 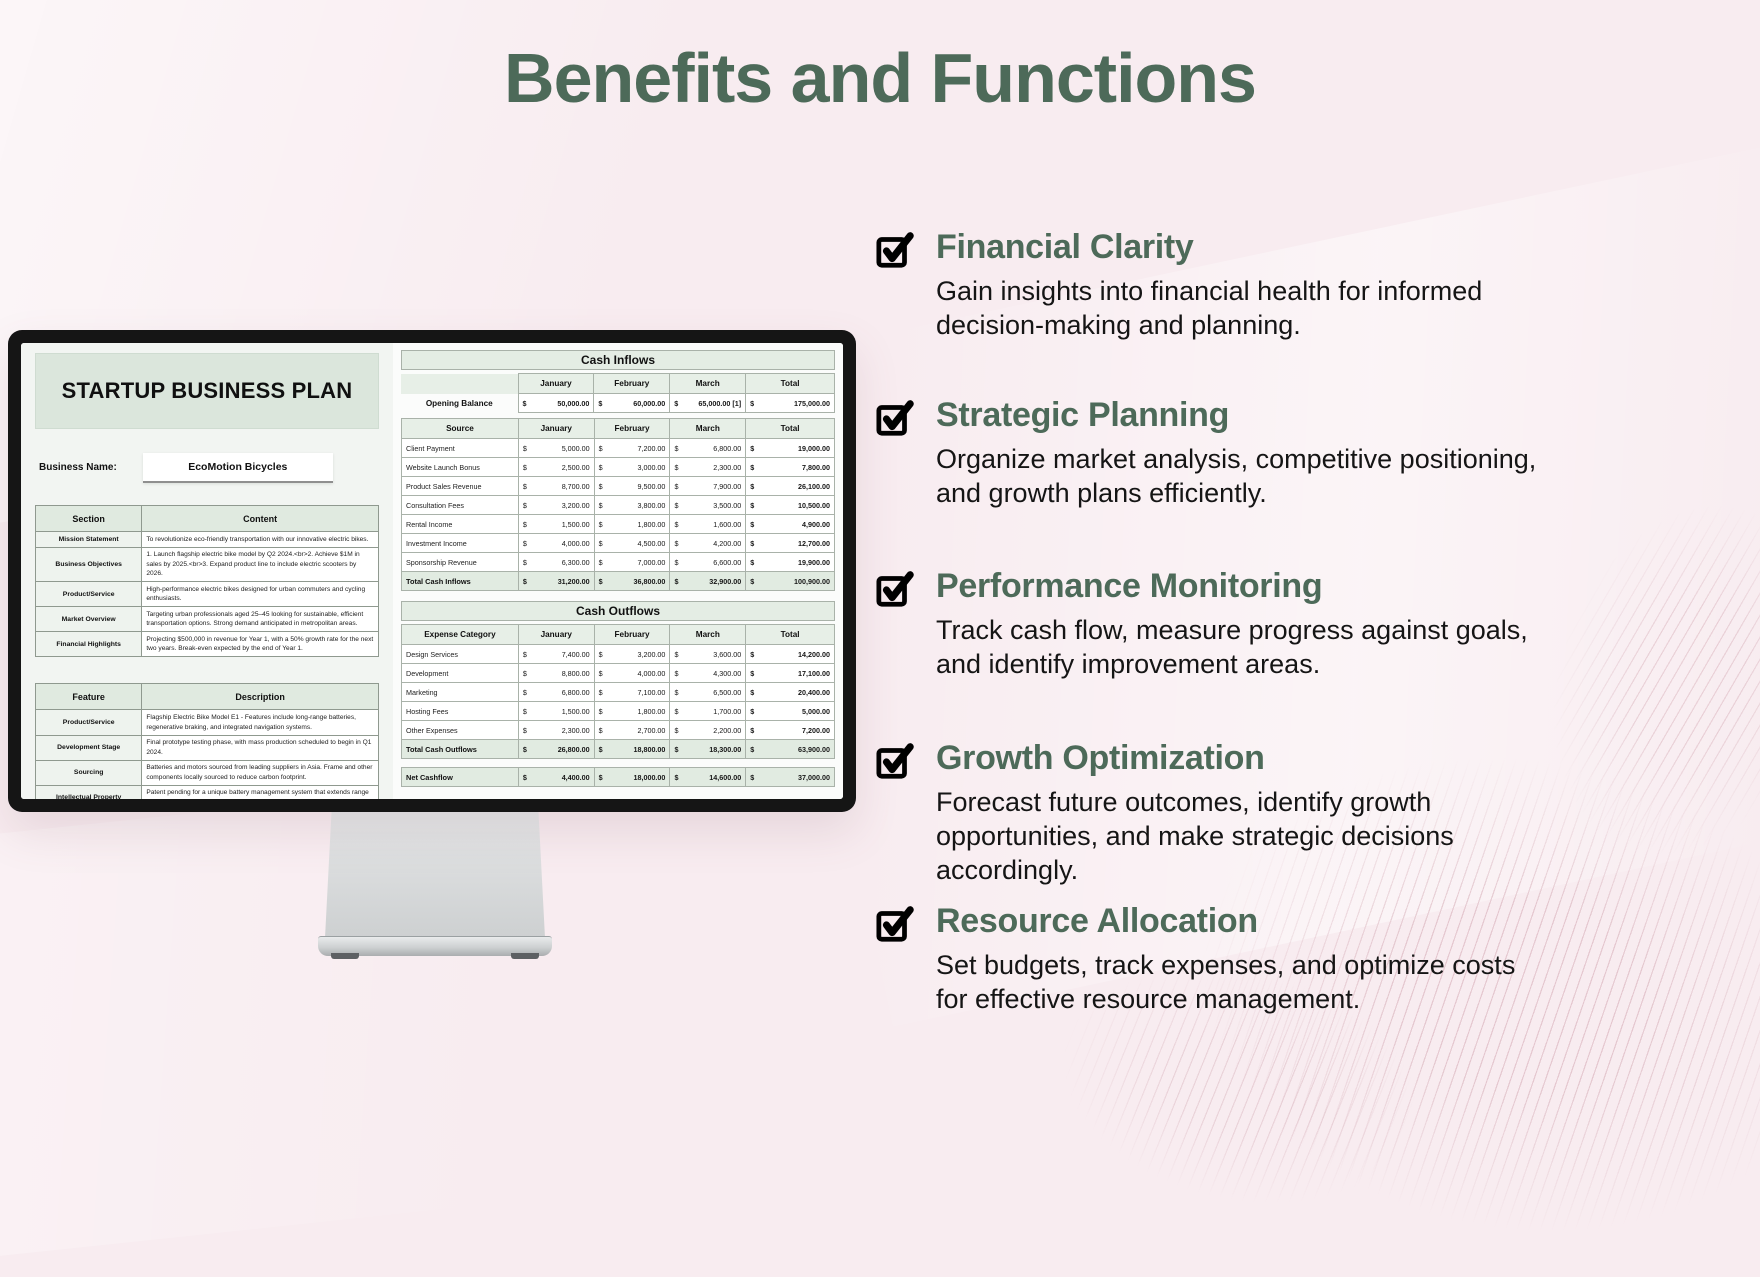 What do you see at coordinates (459, 403) in the screenshot?
I see `opening-balance-label: Opening Balance` at bounding box center [459, 403].